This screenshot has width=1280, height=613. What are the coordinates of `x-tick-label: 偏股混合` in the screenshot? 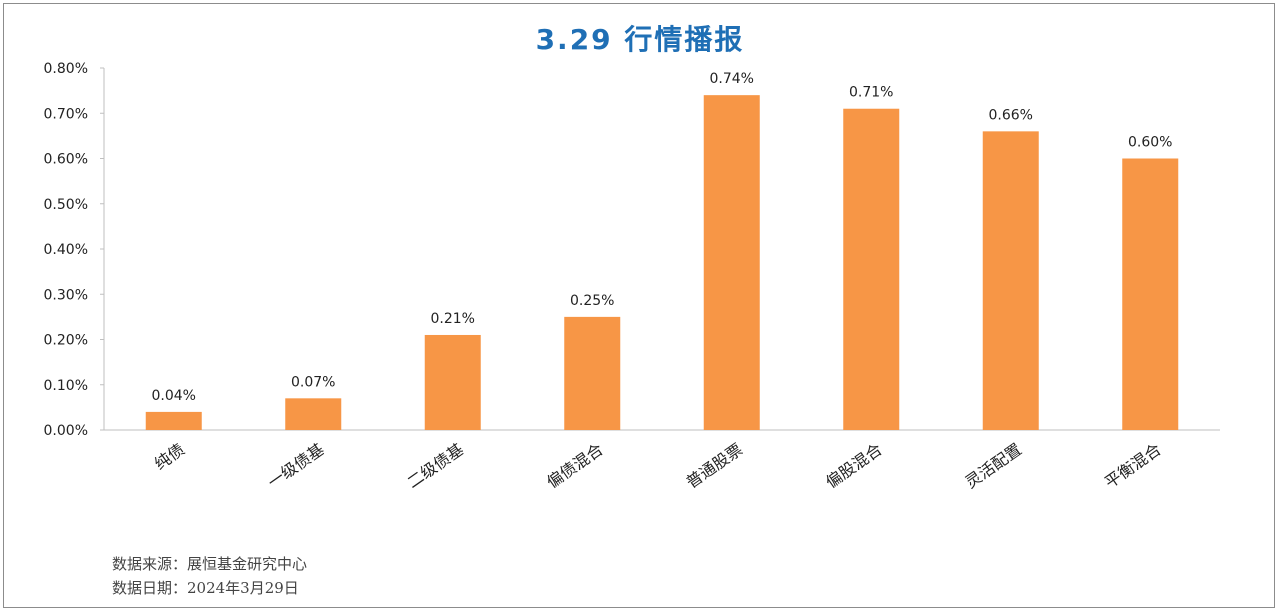 It's located at (853, 466).